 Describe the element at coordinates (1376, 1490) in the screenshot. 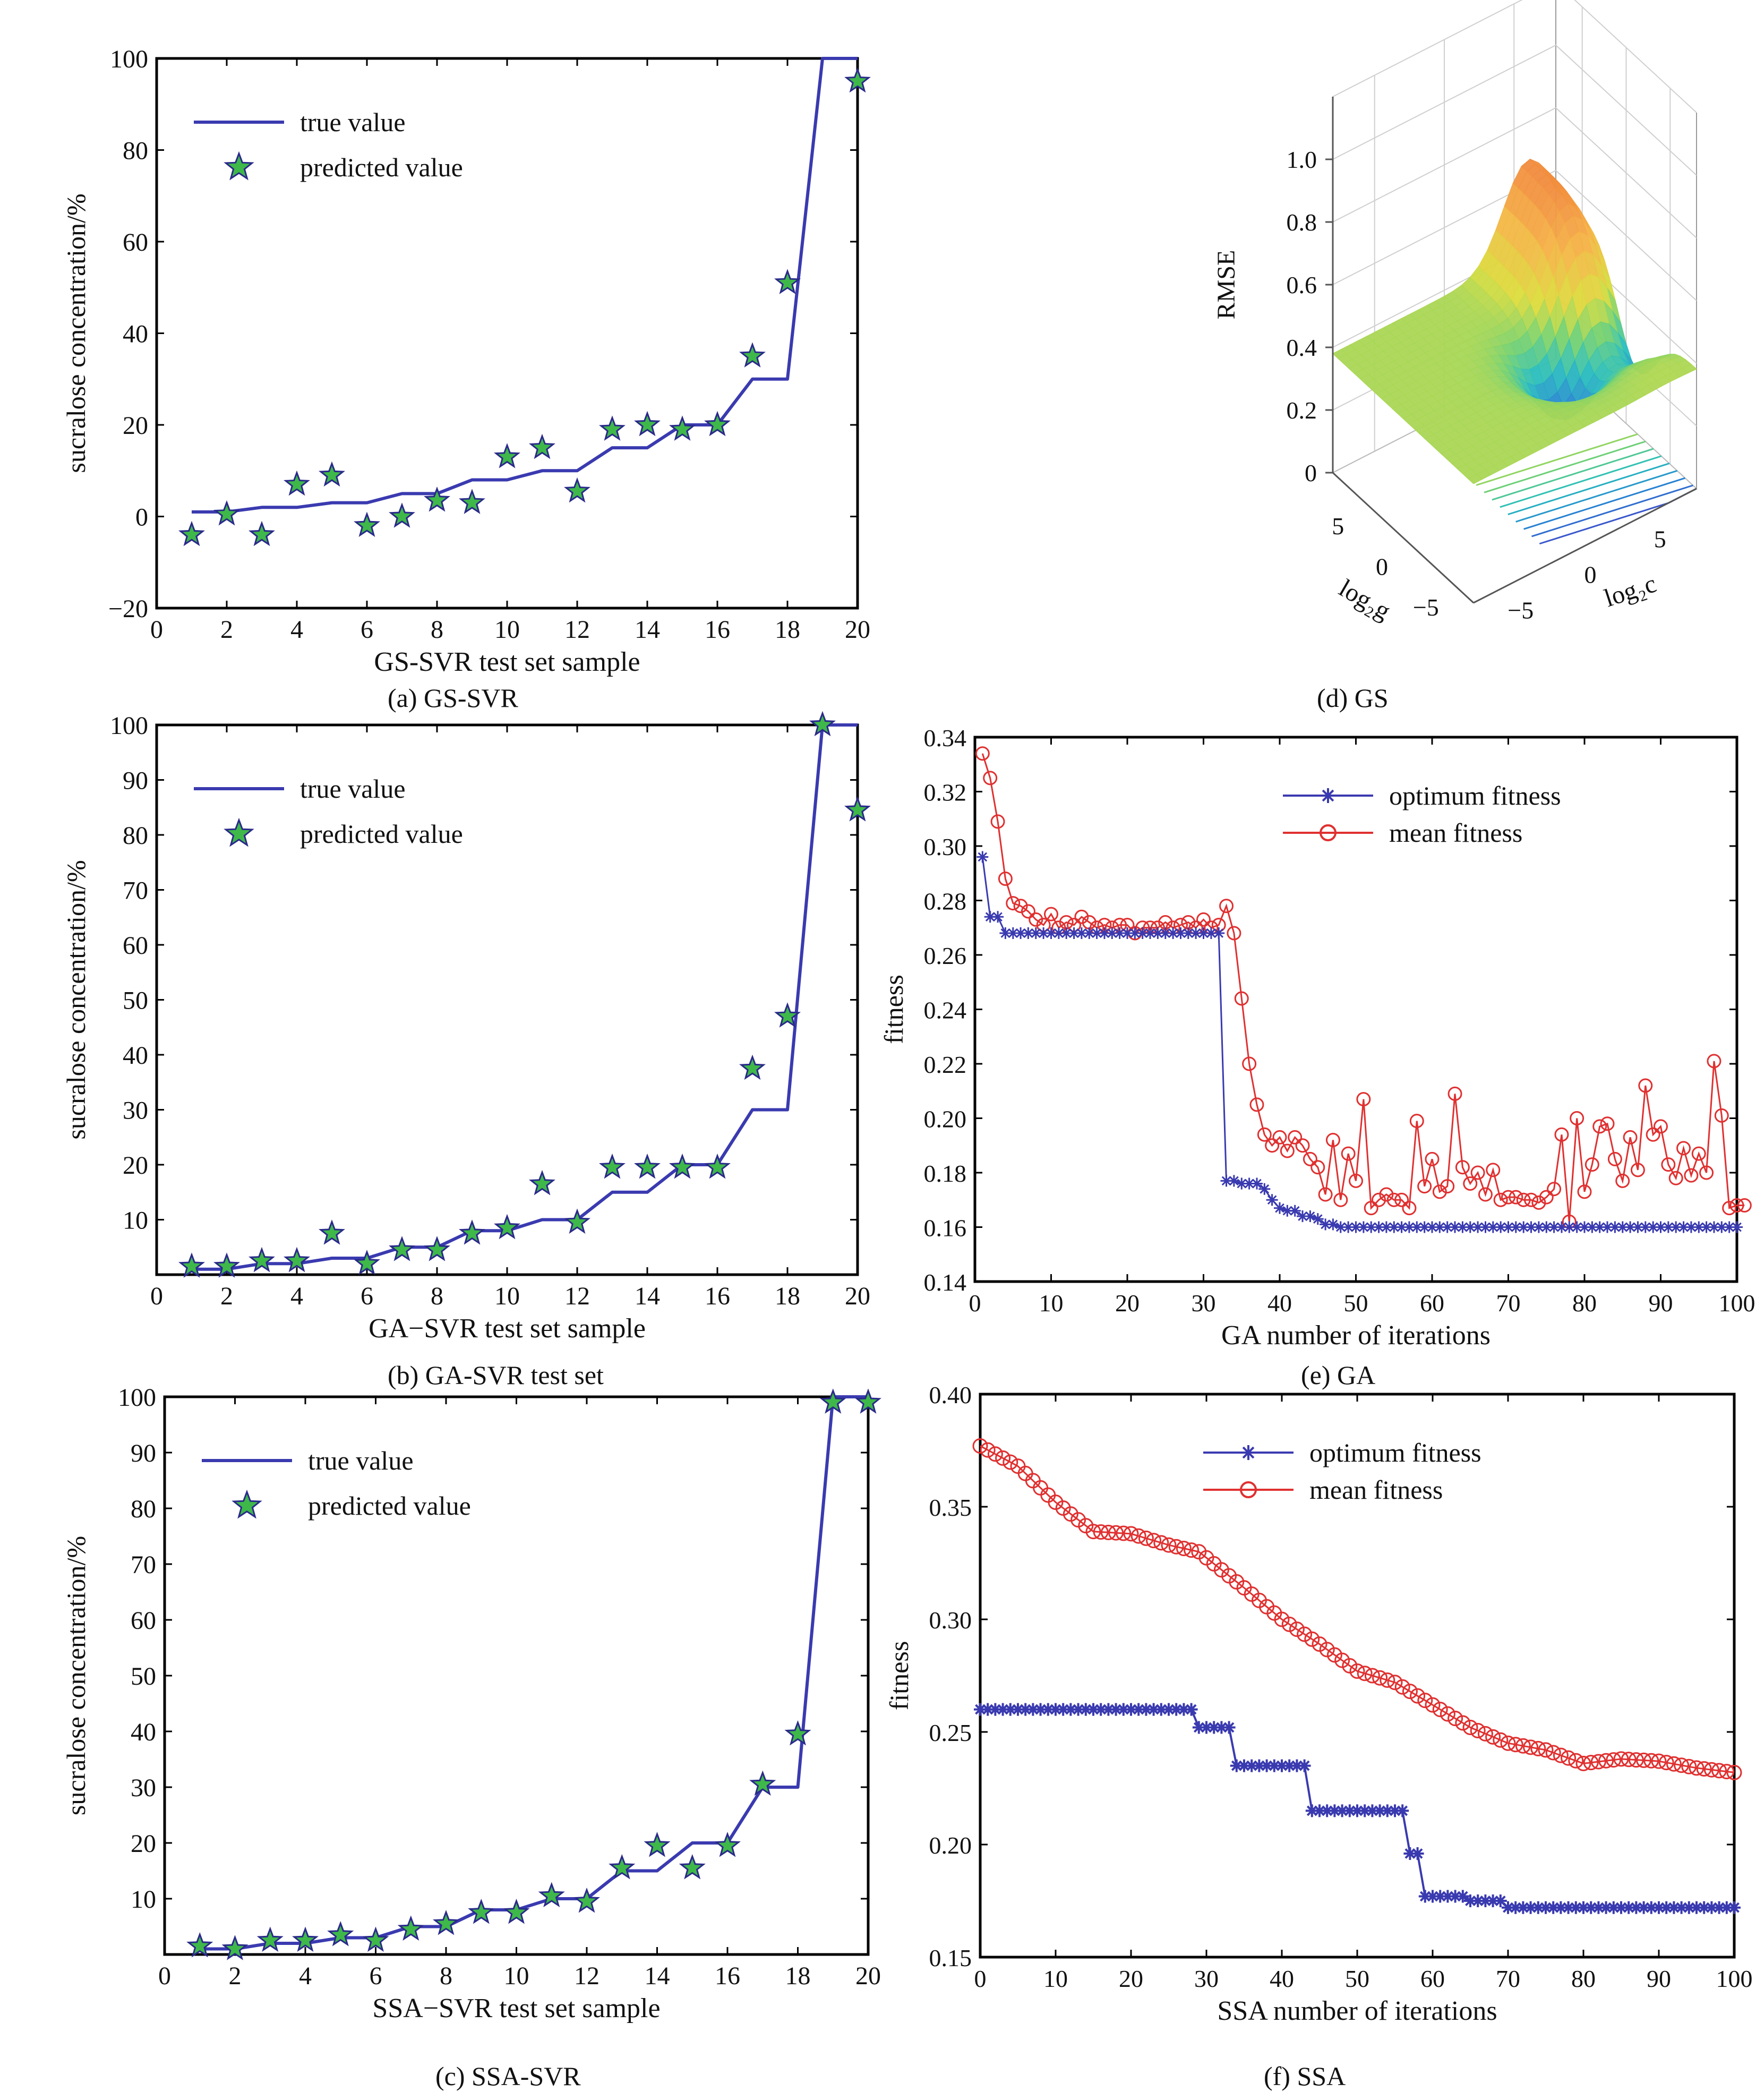

I see `legend-mean-label: mean fitness` at that location.